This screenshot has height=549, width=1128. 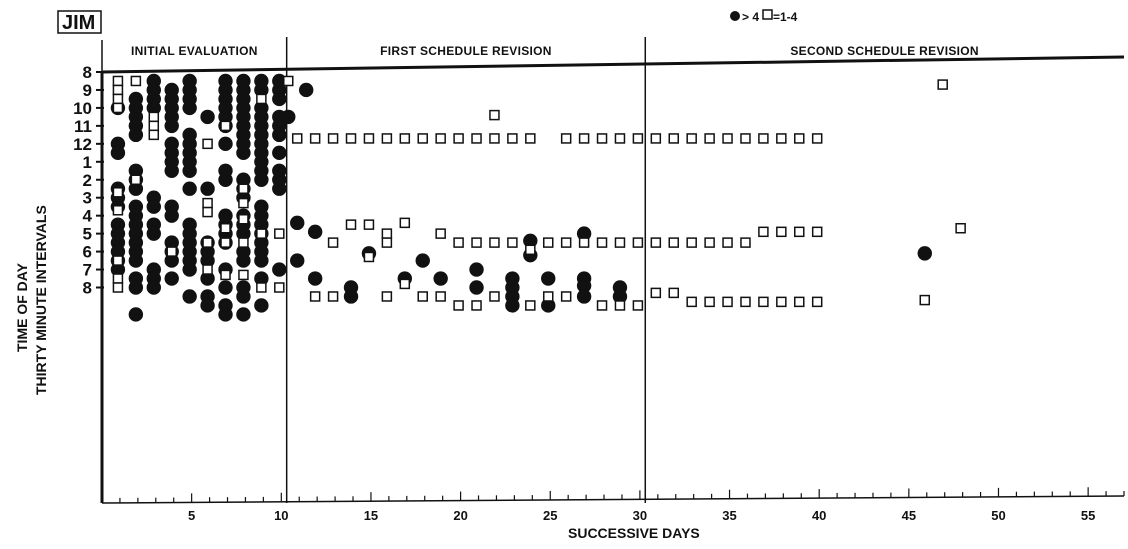 I want to click on y-tick-label-6: 1, so click(x=87, y=162).